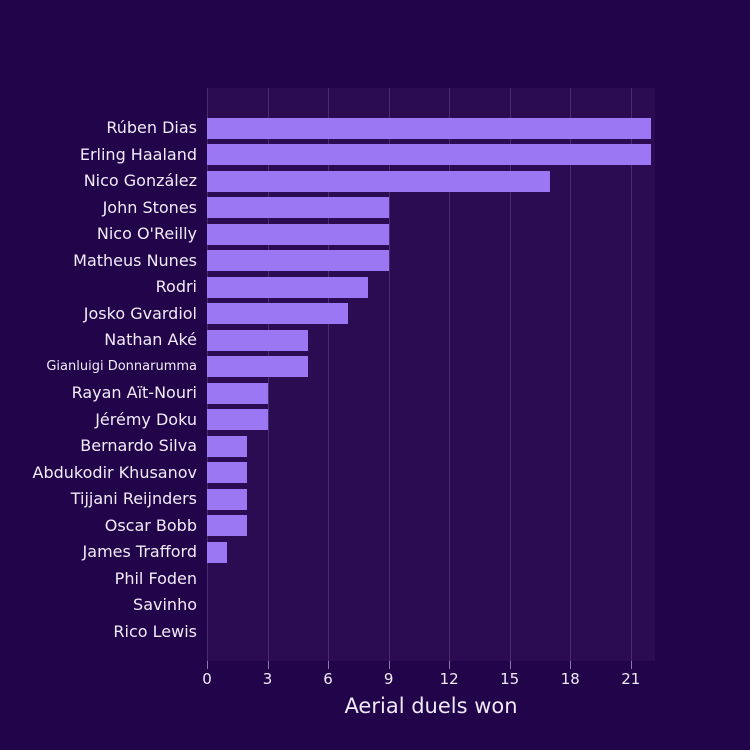 This screenshot has width=750, height=750. I want to click on player-label: Tijjani Reijnders, so click(133, 498).